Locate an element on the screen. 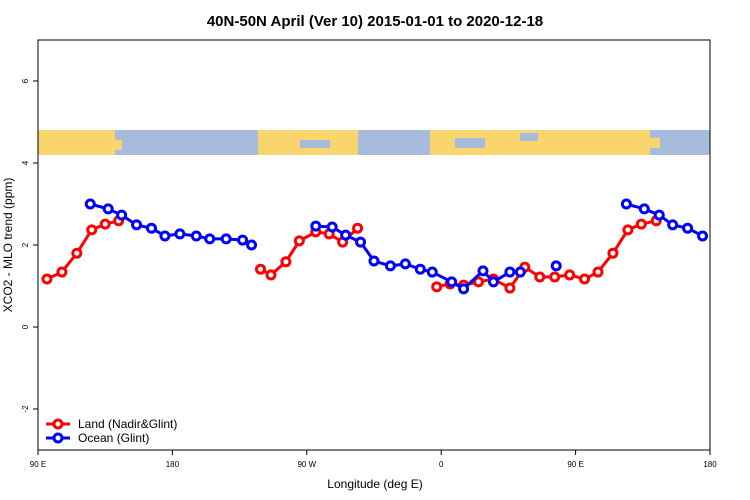 This screenshot has height=500, width=750. map-strip is located at coordinates (374, 142).